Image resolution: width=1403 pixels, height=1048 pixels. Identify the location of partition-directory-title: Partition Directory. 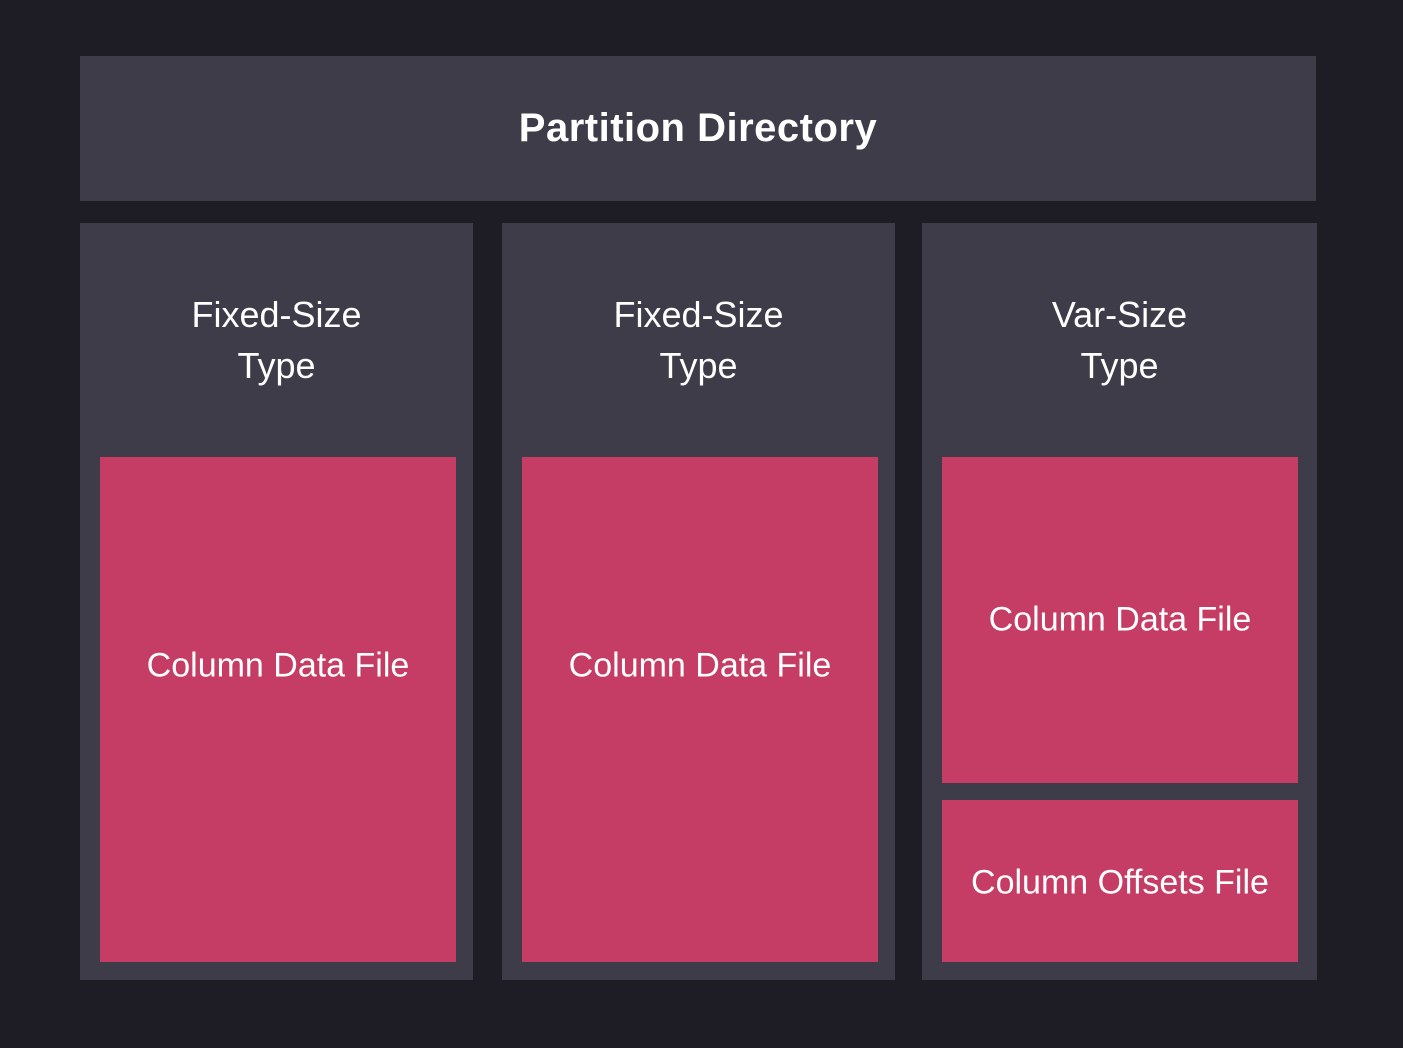
(698, 128).